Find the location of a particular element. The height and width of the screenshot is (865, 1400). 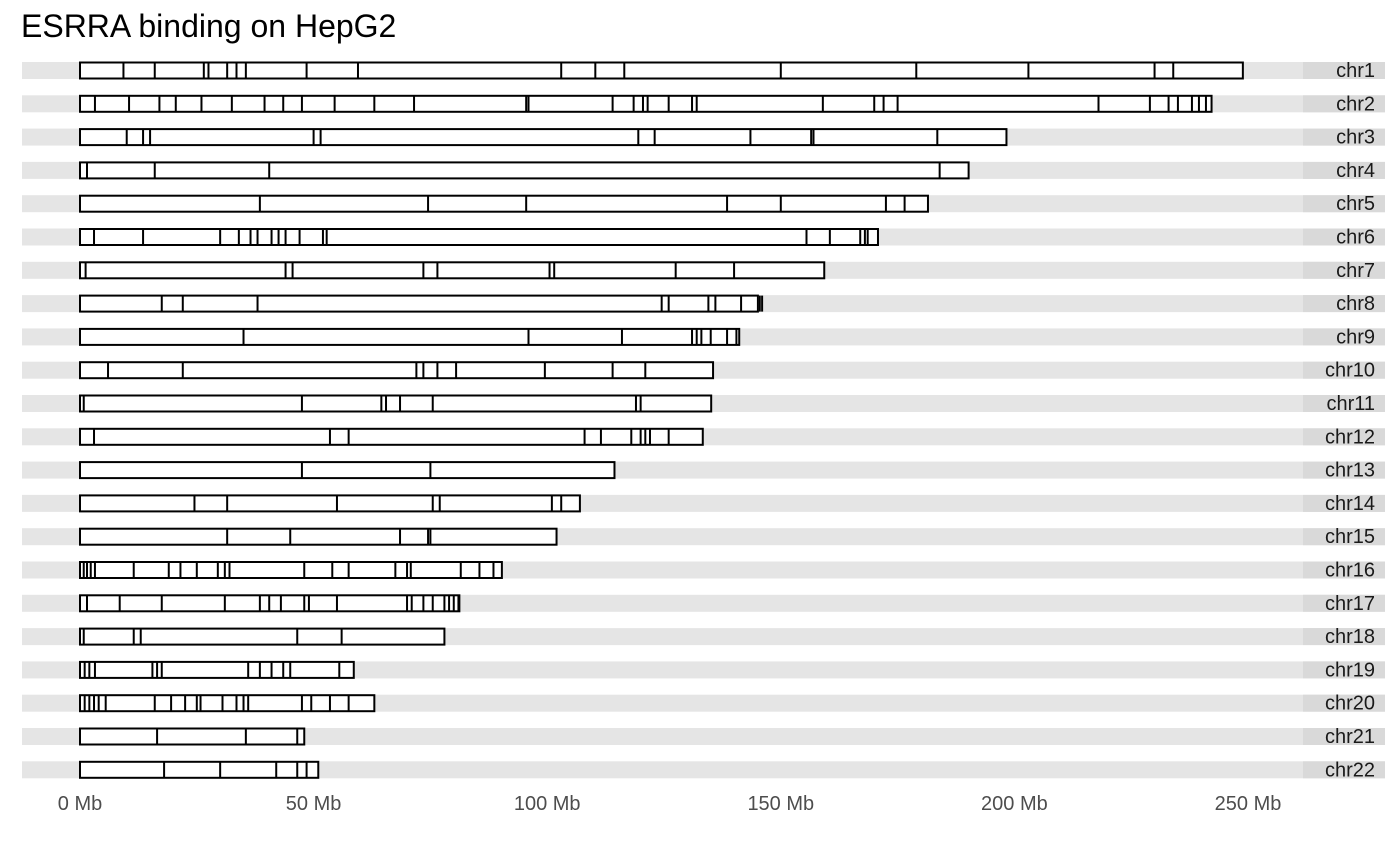

chromosome-bar-chr19 is located at coordinates (217, 669).